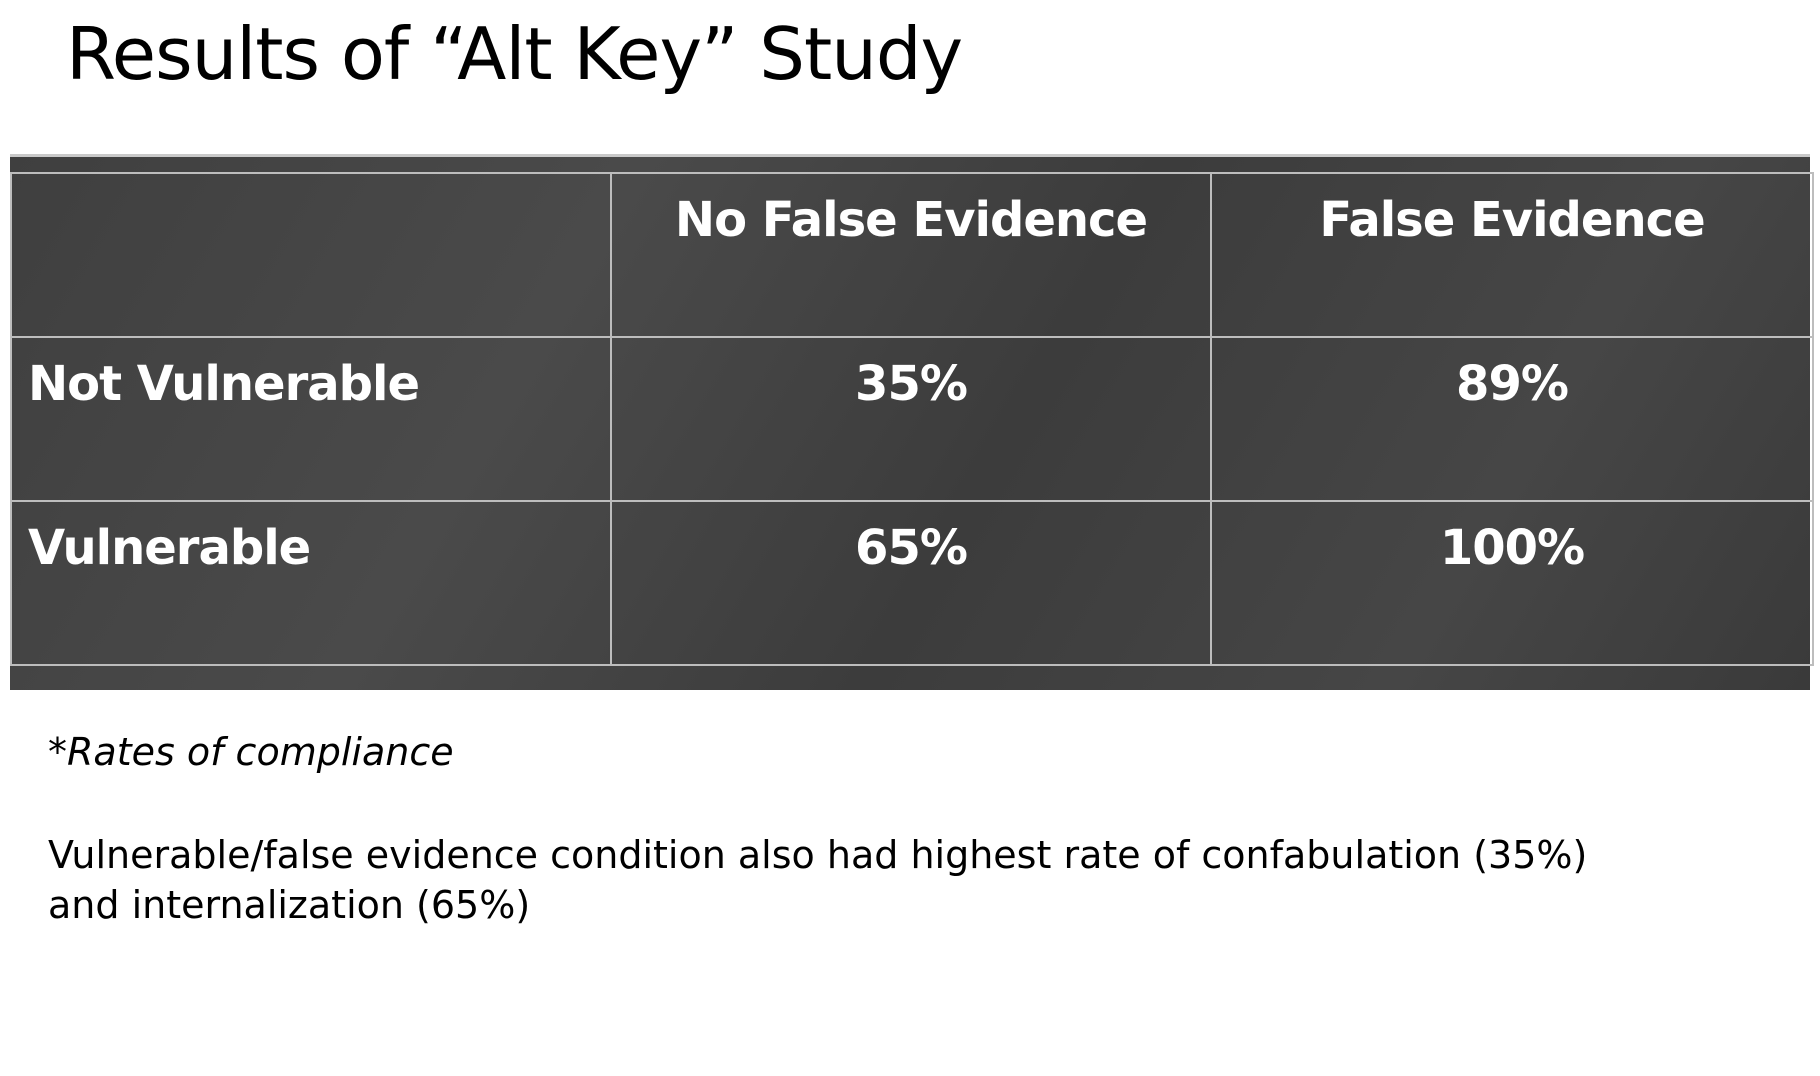 This screenshot has width=1820, height=1076. What do you see at coordinates (514, 54) in the screenshot?
I see `slide-title: Results of “Alt Key” Study` at bounding box center [514, 54].